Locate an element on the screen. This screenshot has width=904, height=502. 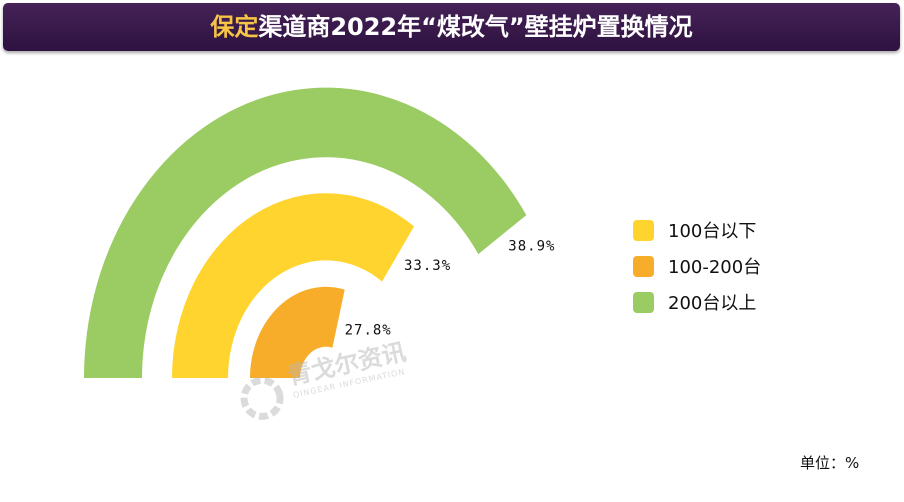
value-label-0: 33.3% is located at coordinates (427, 266).